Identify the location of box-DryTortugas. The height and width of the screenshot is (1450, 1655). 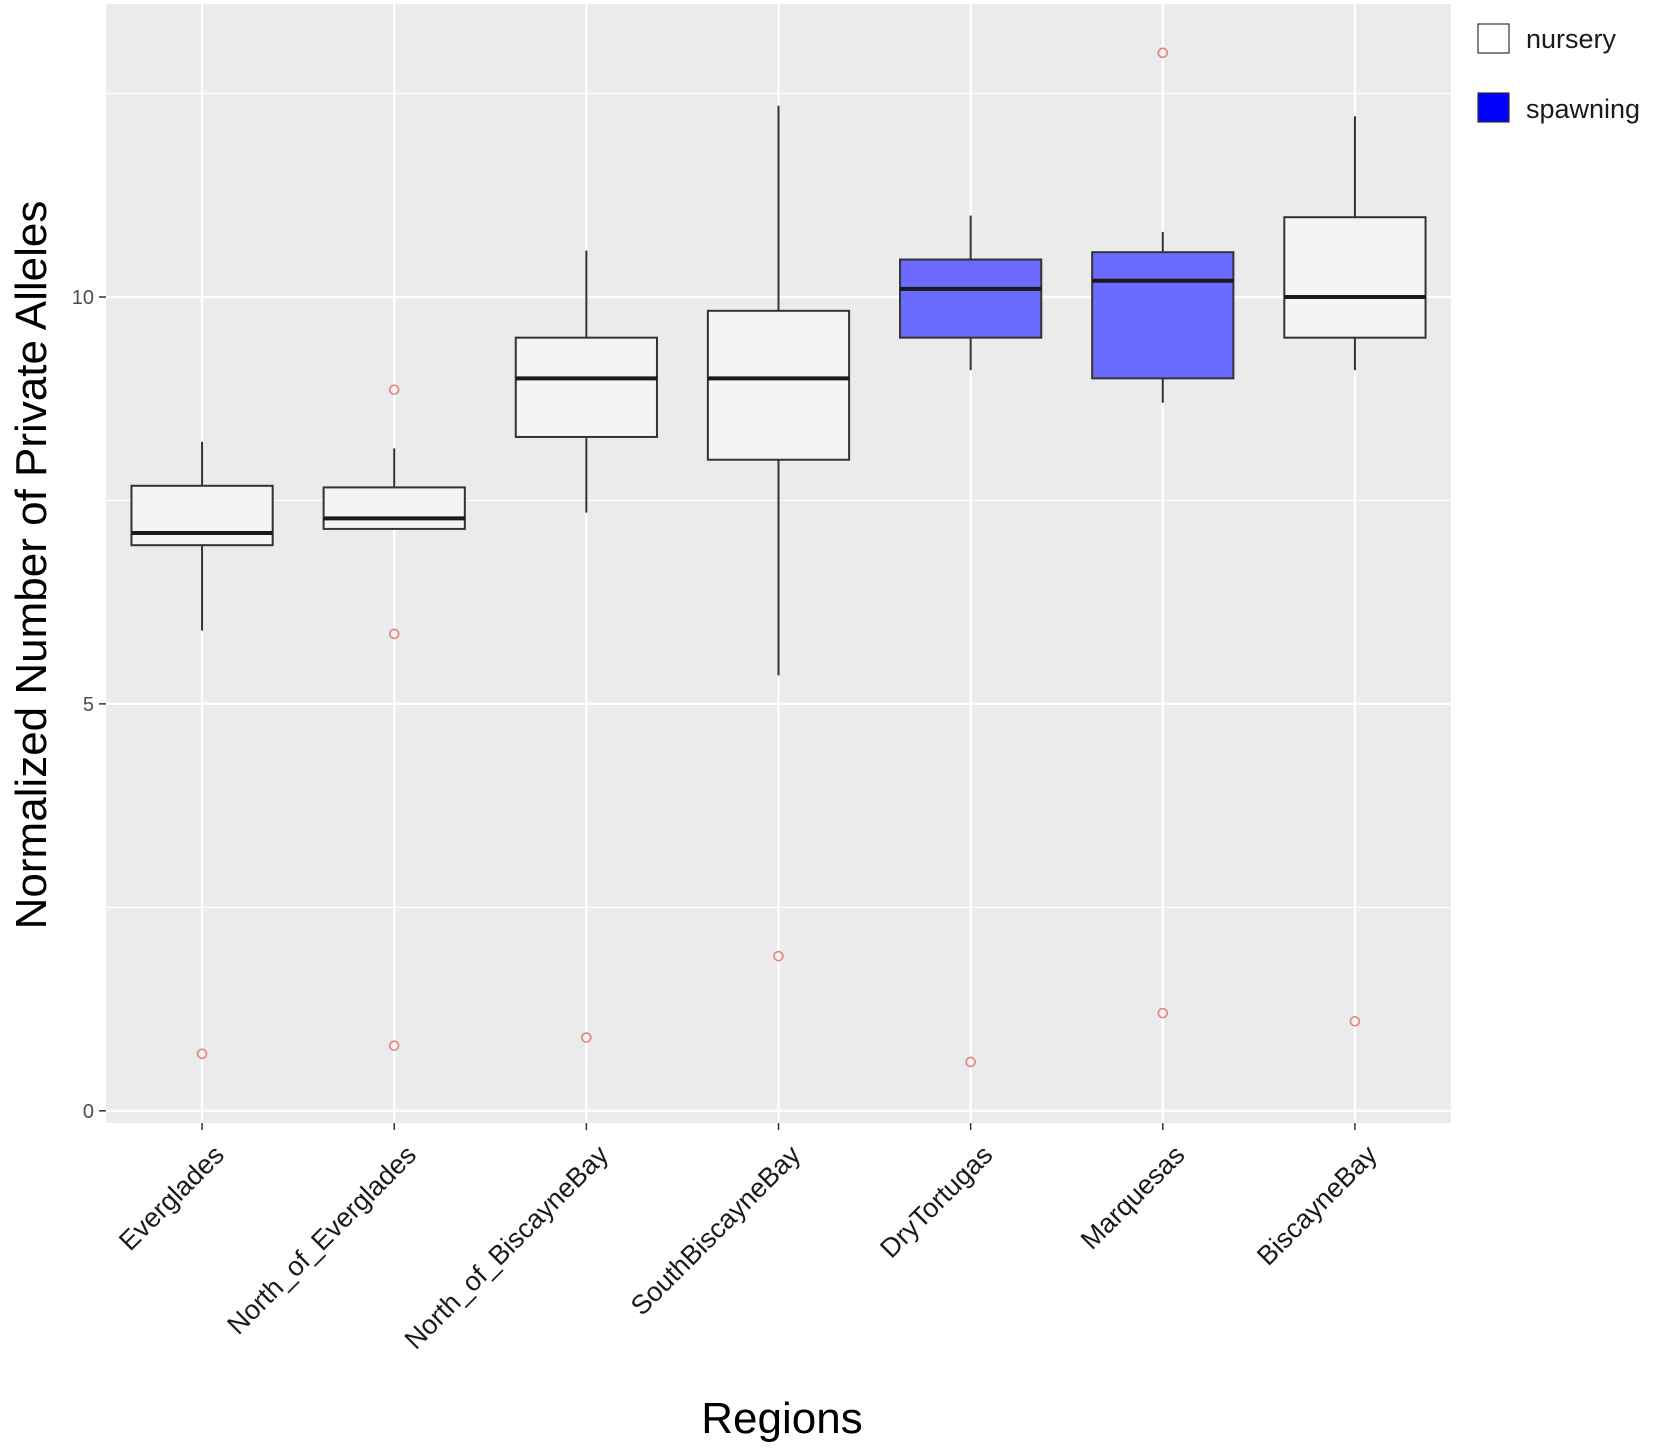
(971, 641).